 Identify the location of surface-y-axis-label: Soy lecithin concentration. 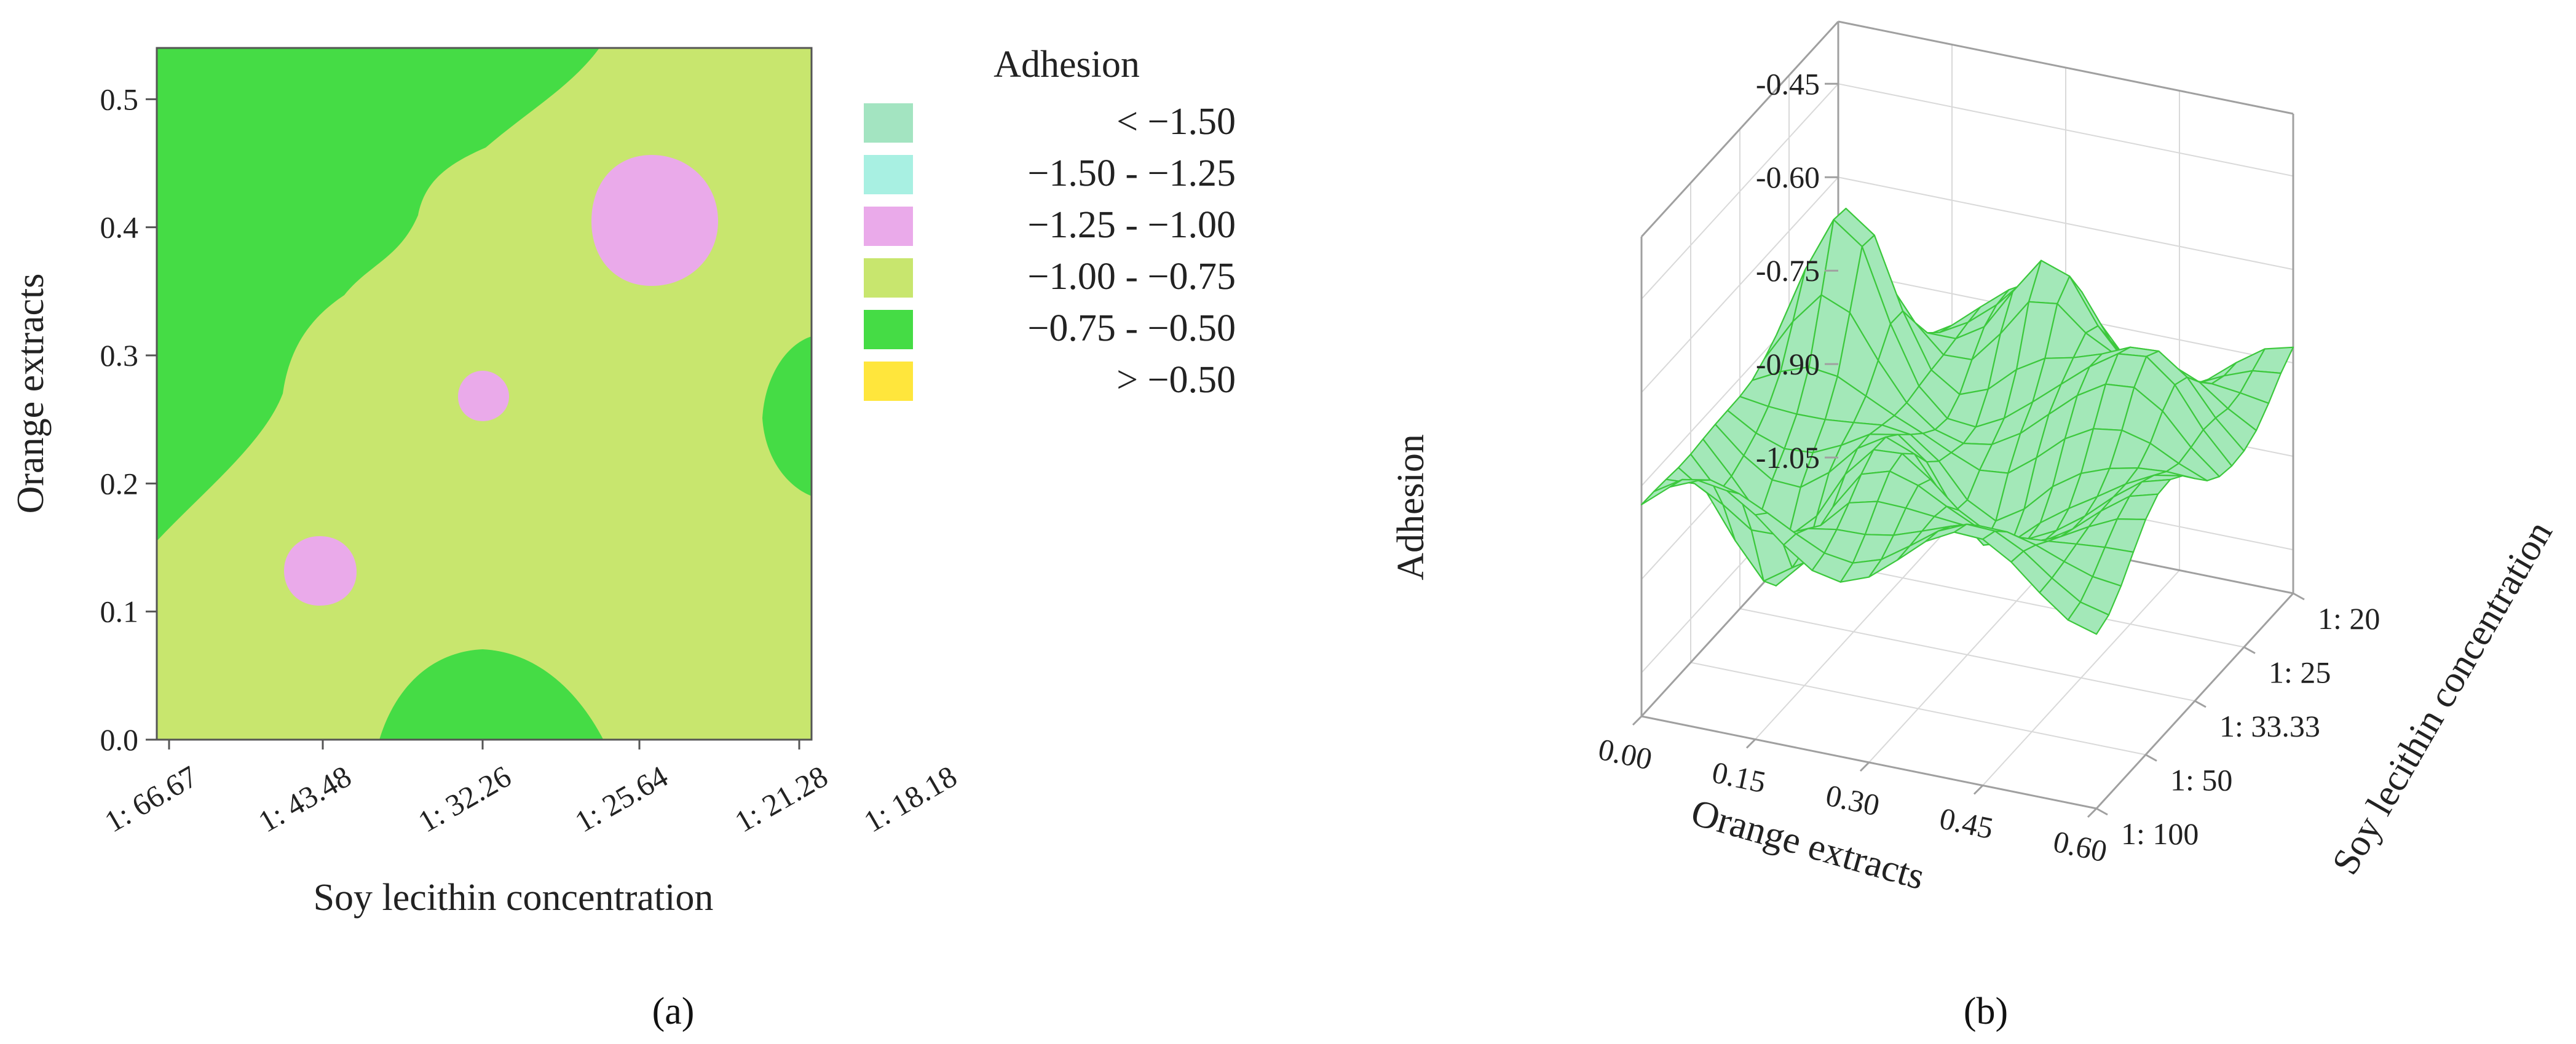
(2443, 698).